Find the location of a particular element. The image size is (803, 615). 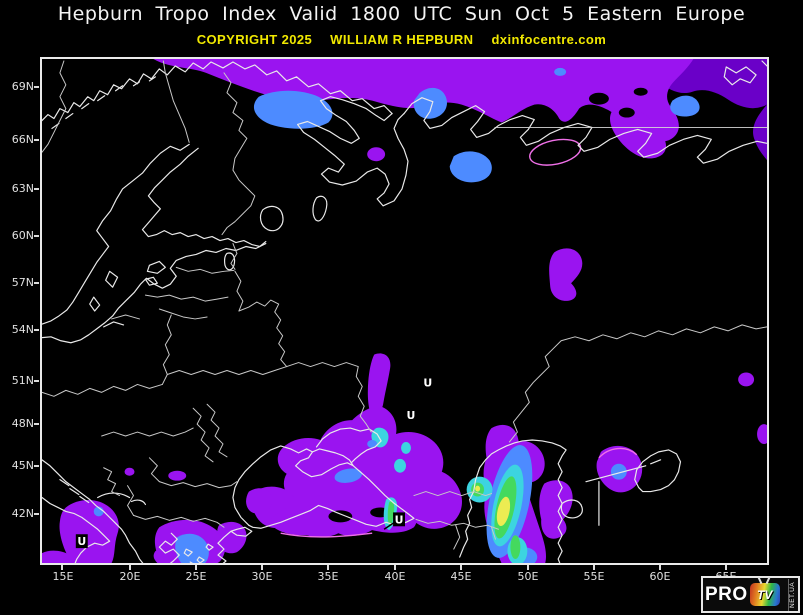

lat-label: 60N is located at coordinates (22, 235).